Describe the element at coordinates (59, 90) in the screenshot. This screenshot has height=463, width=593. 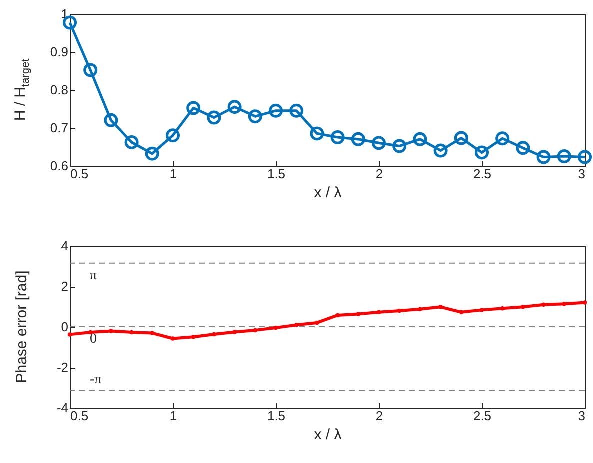
I see `y-tick-label: 0.8` at that location.